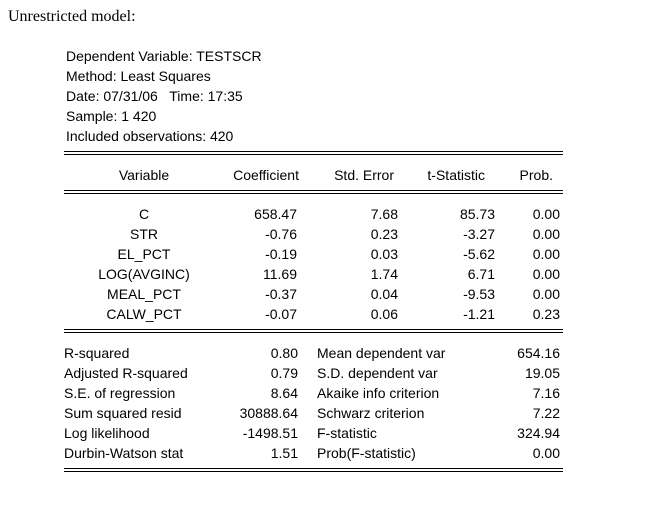 This screenshot has height=525, width=650. What do you see at coordinates (144, 175) in the screenshot?
I see `column-header-variable: Variable` at bounding box center [144, 175].